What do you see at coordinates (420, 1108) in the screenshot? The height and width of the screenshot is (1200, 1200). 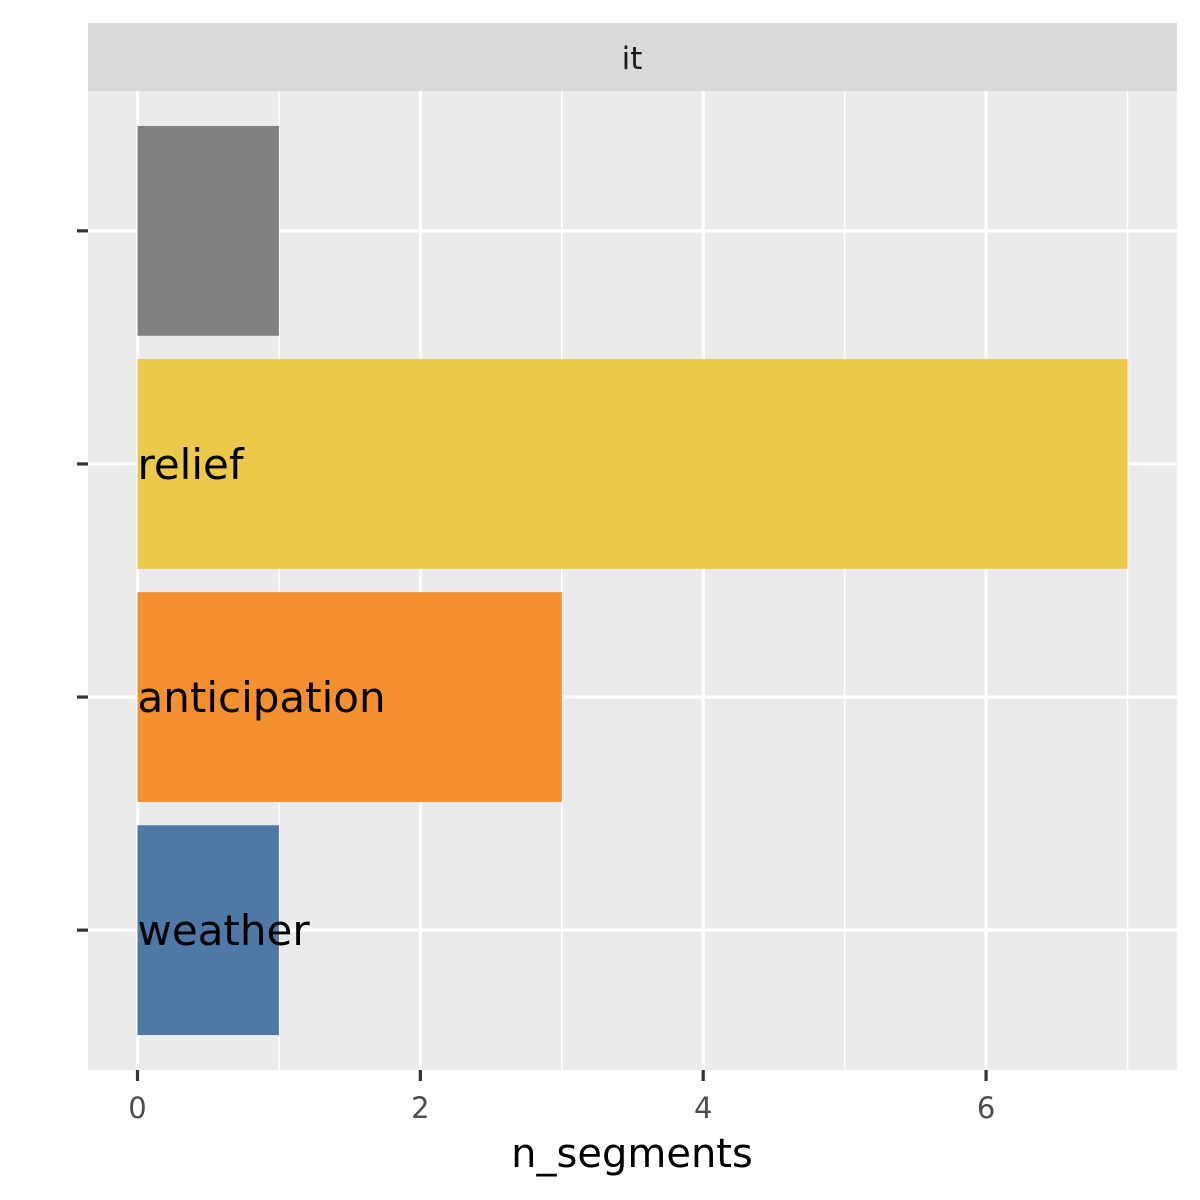 I see `x-tick-label: 2` at bounding box center [420, 1108].